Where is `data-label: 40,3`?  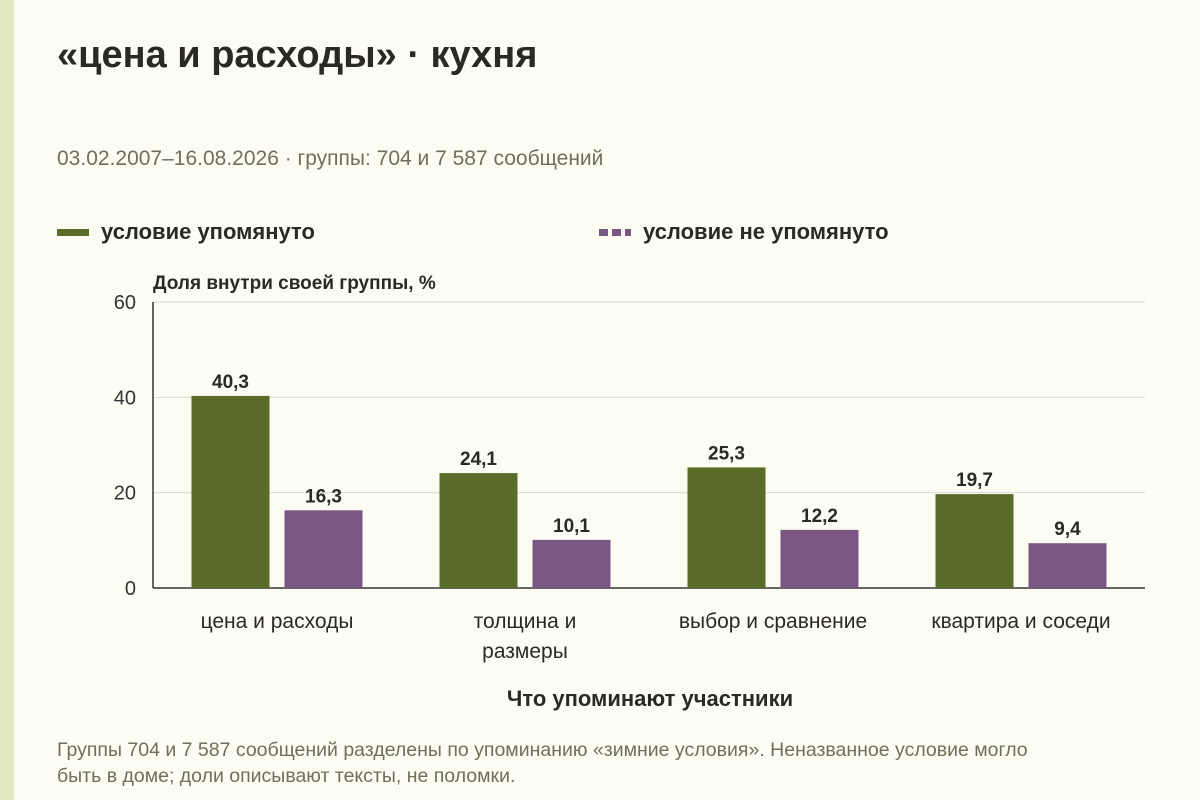 data-label: 40,3 is located at coordinates (230, 382).